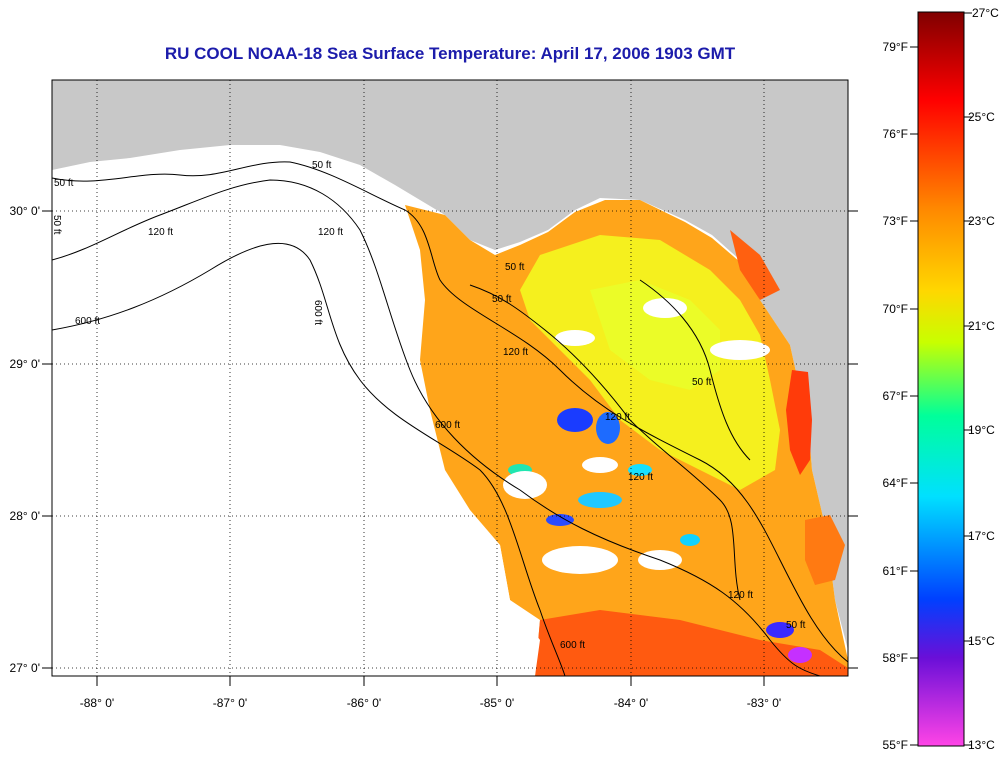 The height and width of the screenshot is (761, 1008). I want to click on colorbar-fahrenheit-label: 73°F, so click(895, 221).